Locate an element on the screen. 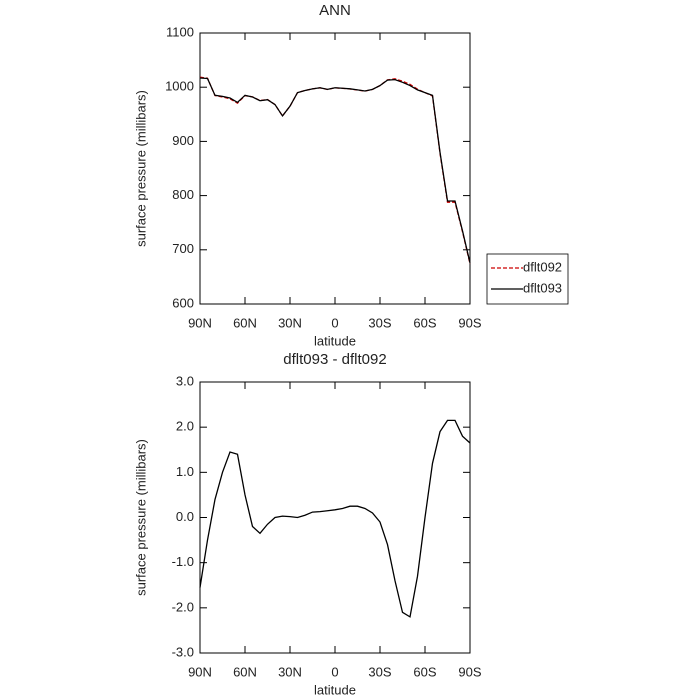 The height and width of the screenshot is (700, 700). y-tick-label: 1.0 is located at coordinates (185, 471).